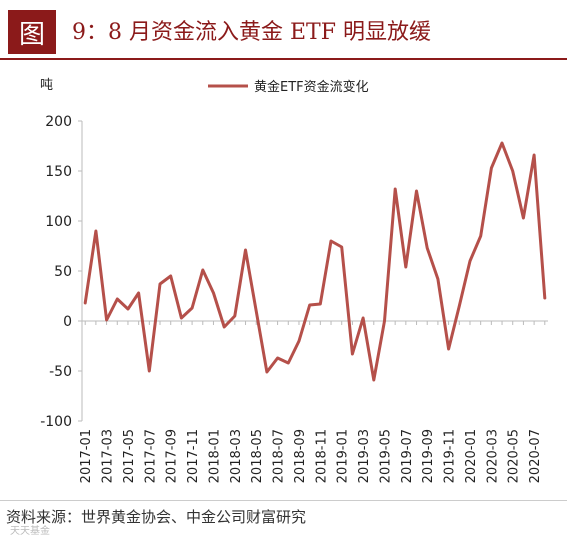 This screenshot has width=567, height=538. I want to click on title-divider, so click(283, 59).